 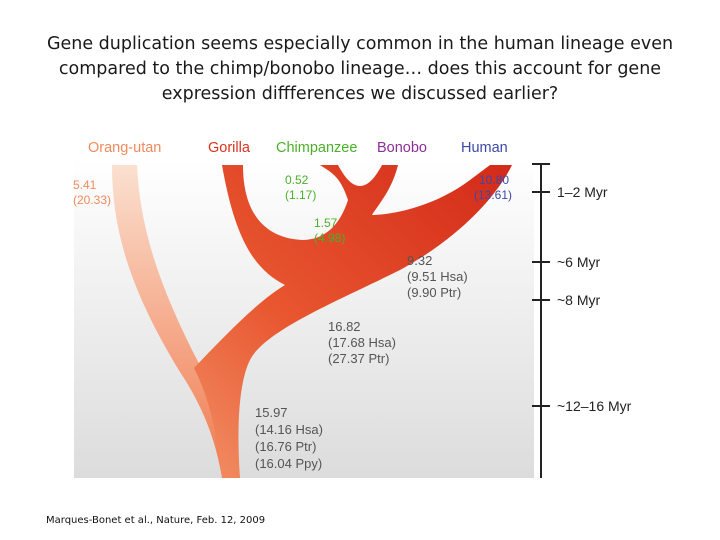 I want to click on value-root-ppy: (16.04 Ppy), so click(x=288, y=463).